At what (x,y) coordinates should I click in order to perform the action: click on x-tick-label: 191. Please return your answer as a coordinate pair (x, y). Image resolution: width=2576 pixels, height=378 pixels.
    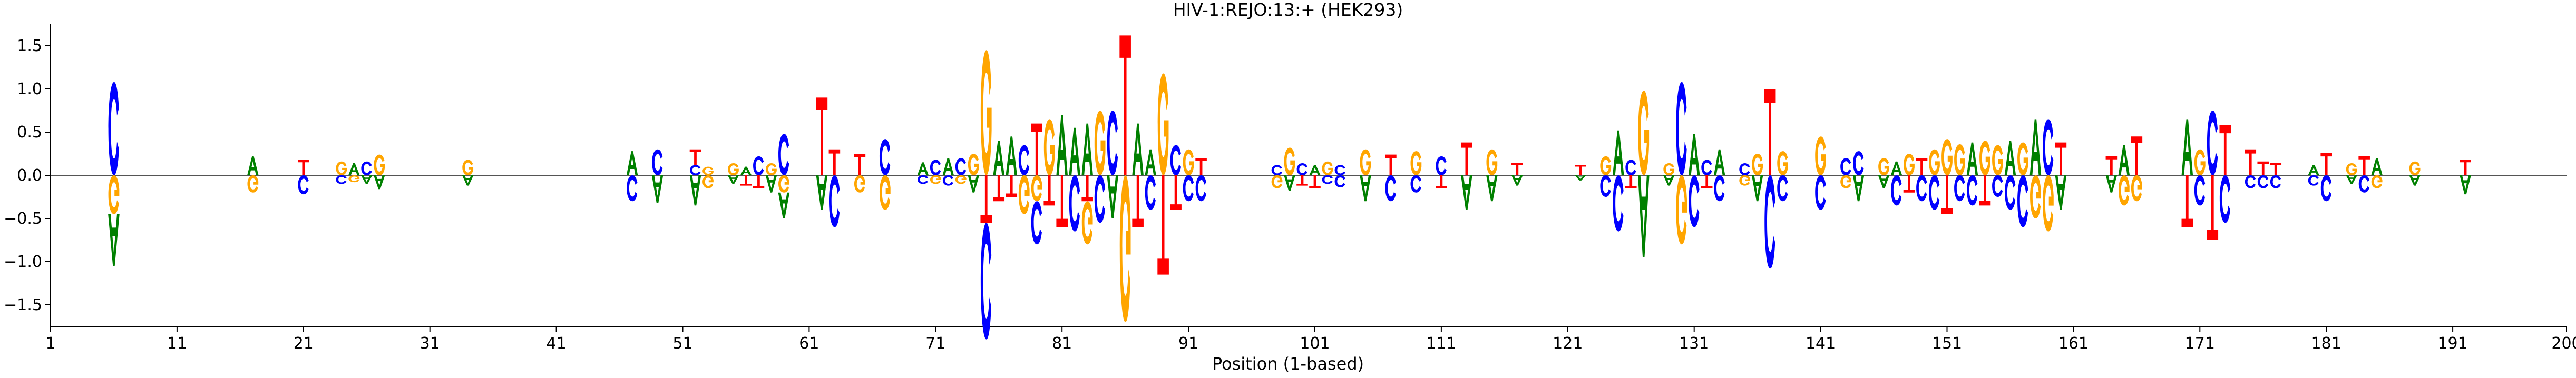
    Looking at the image, I should click on (2452, 344).